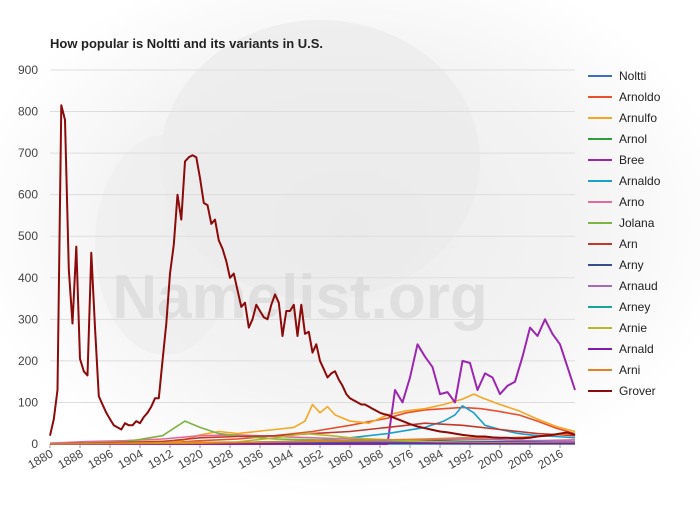 The image size is (700, 505). Describe the element at coordinates (638, 118) in the screenshot. I see `legend-label-arnulfo: Arnulfo` at that location.